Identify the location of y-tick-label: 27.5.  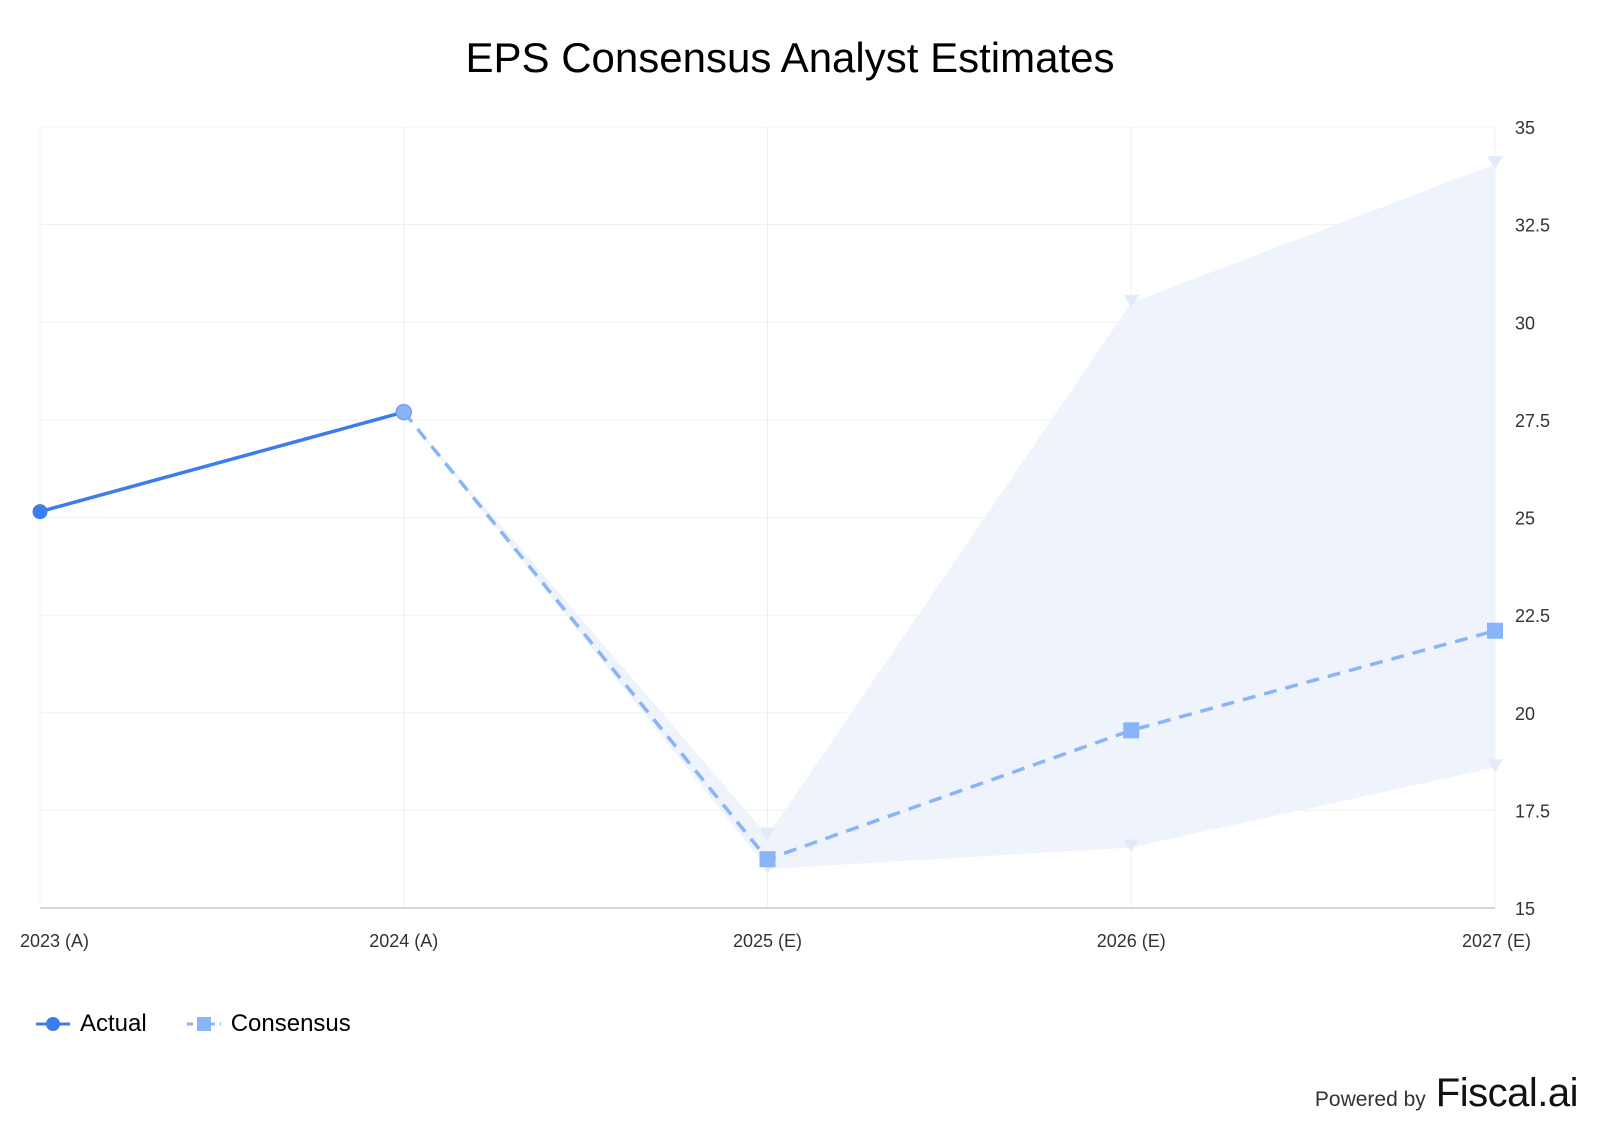
(1532, 421).